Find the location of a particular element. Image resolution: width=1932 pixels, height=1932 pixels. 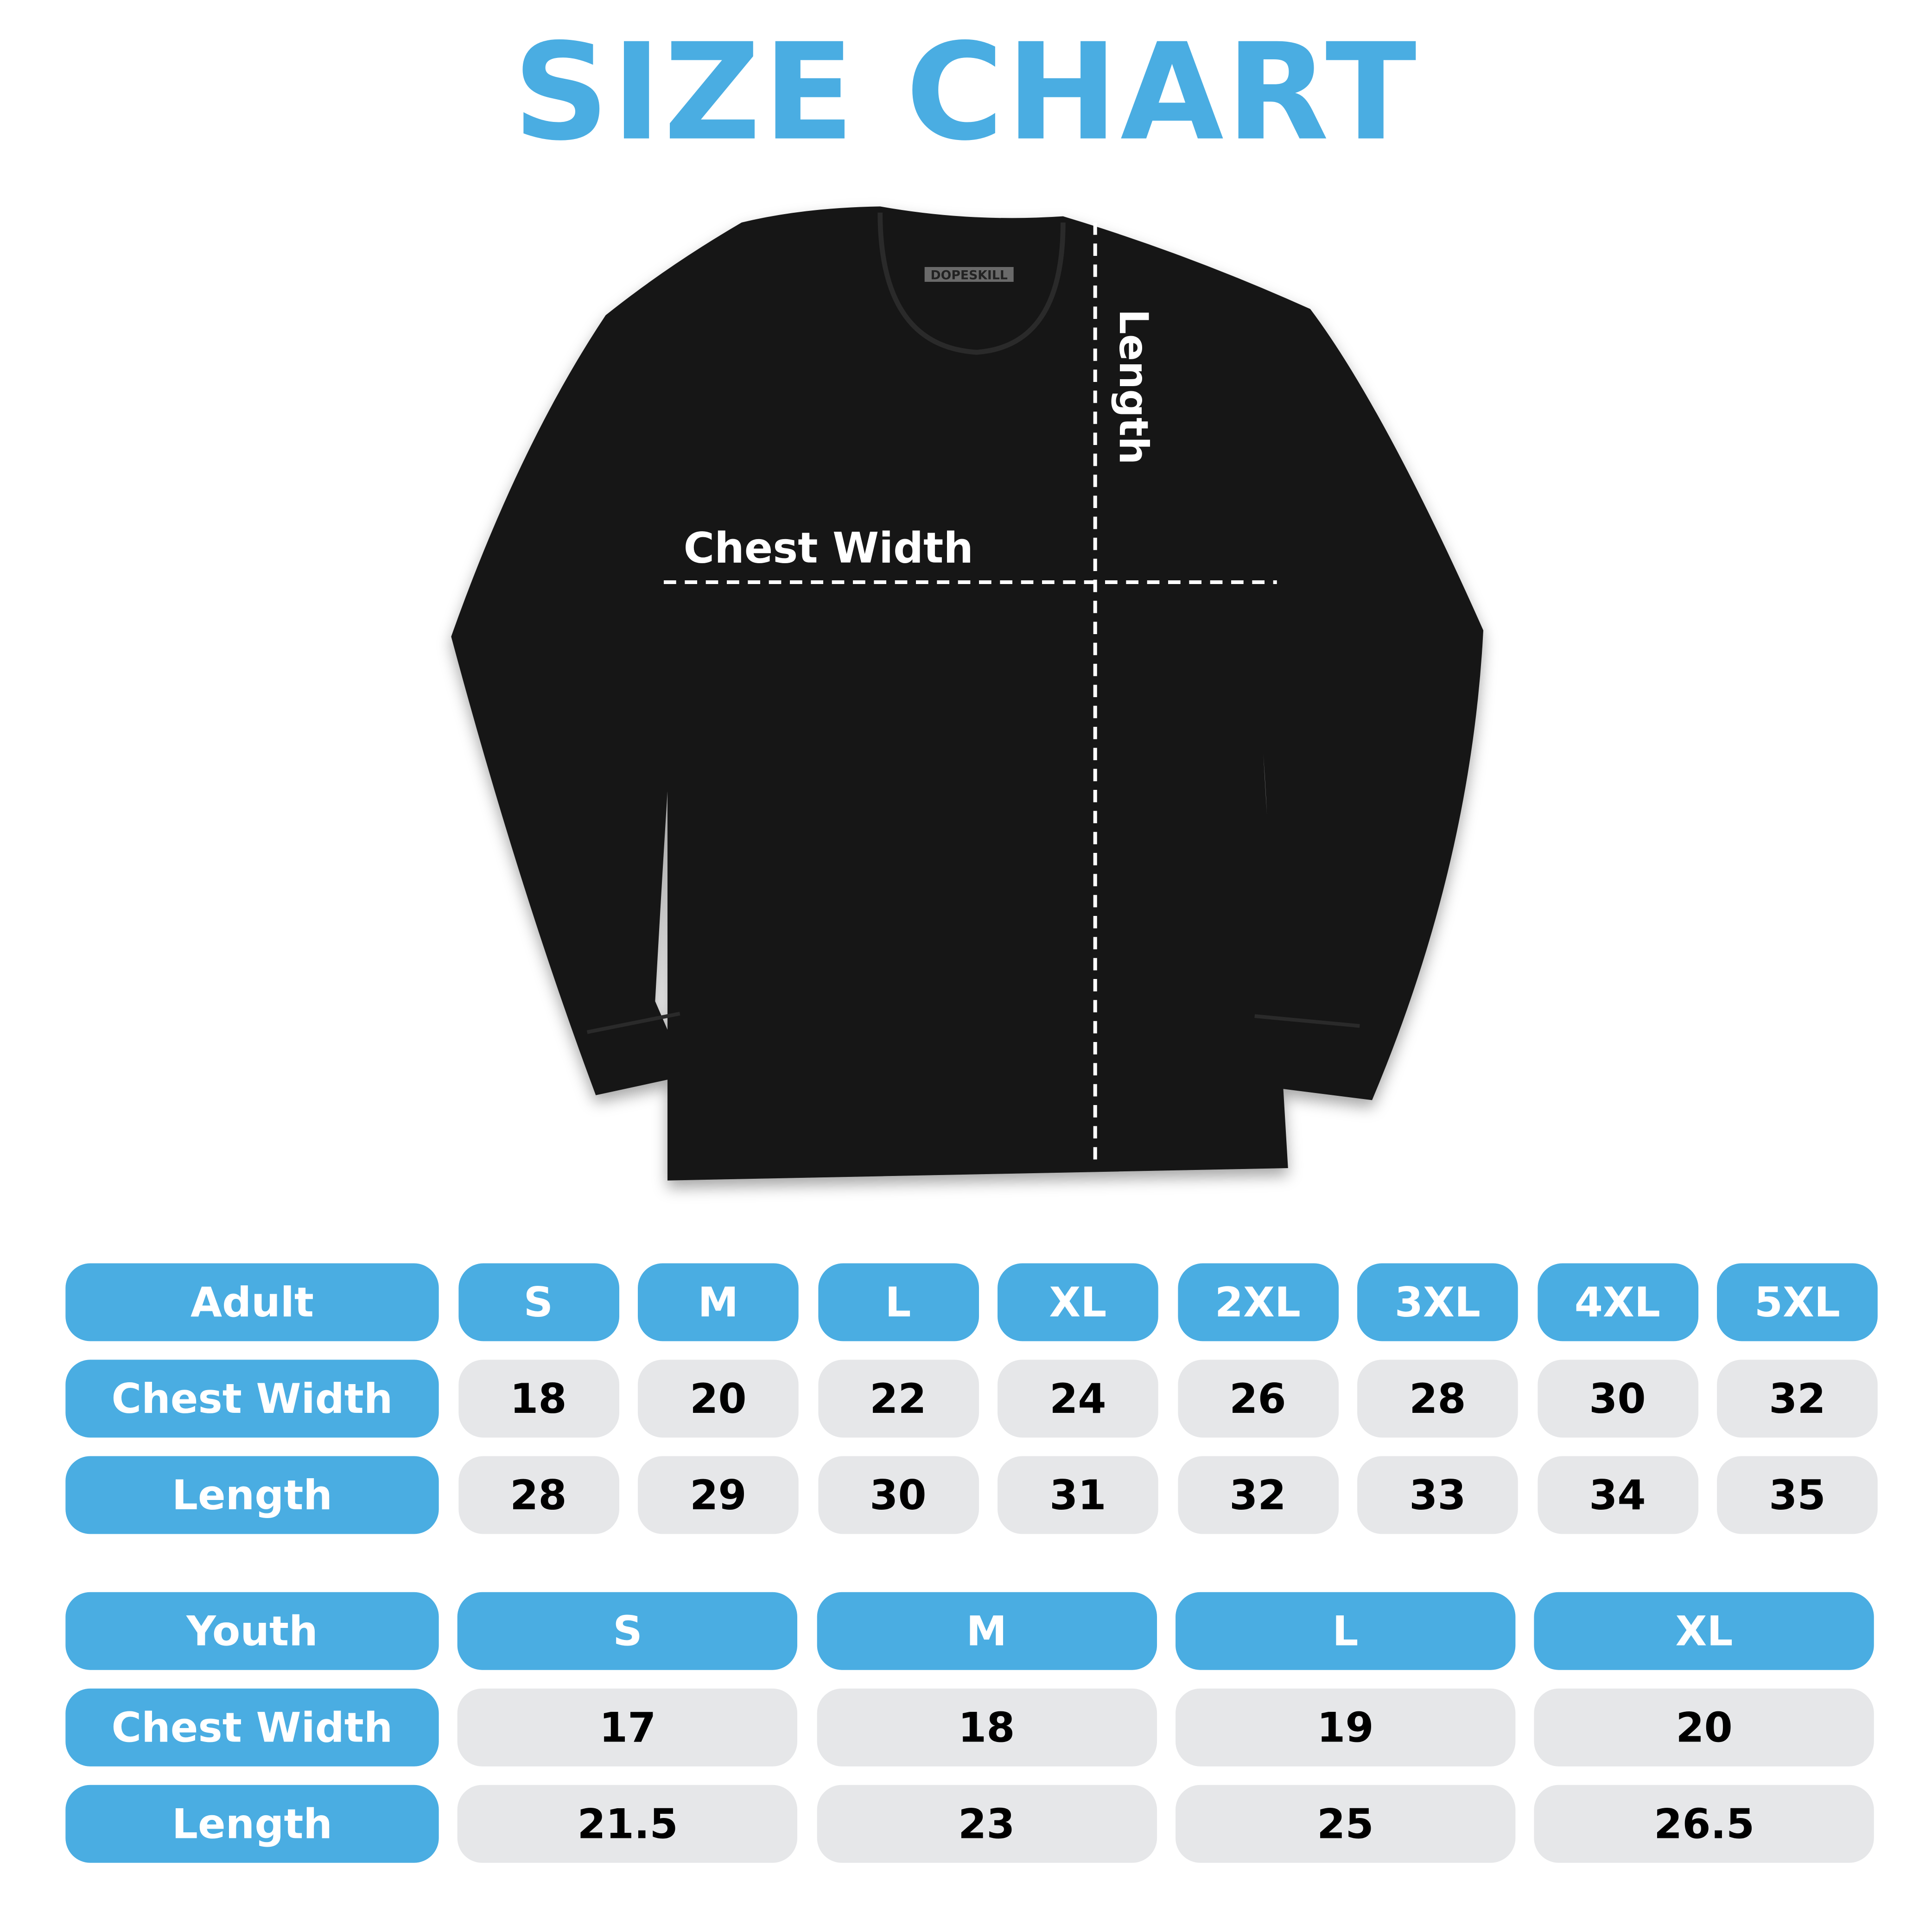

adult-header-label: Adult is located at coordinates (252, 1302).